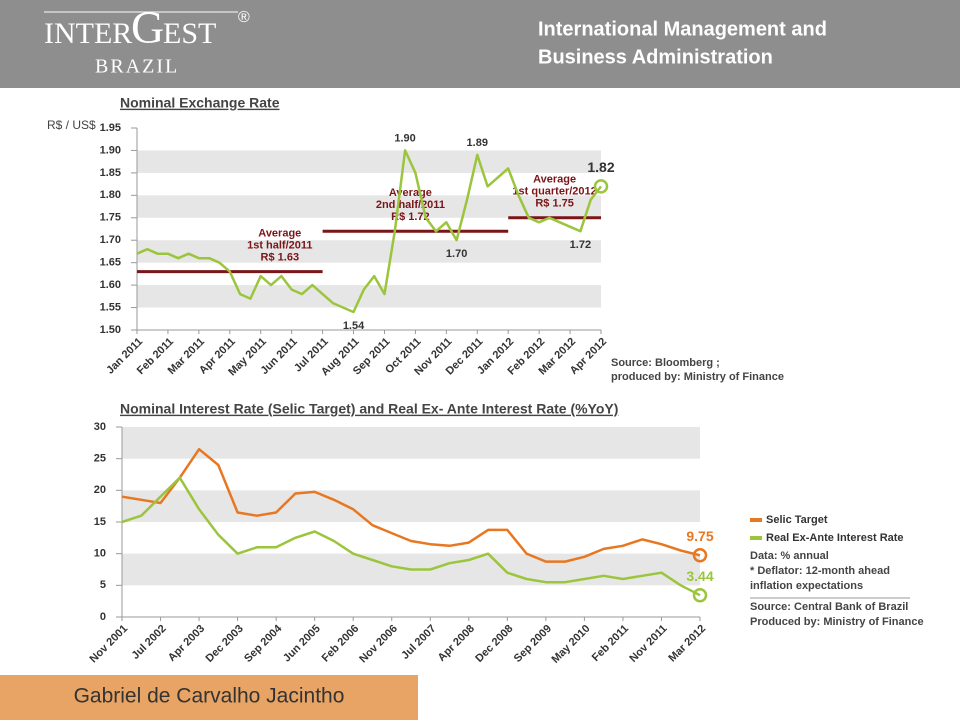 The width and height of the screenshot is (960, 720). Describe the element at coordinates (110, 307) in the screenshot. I see `y-tick-label: 1.55` at that location.